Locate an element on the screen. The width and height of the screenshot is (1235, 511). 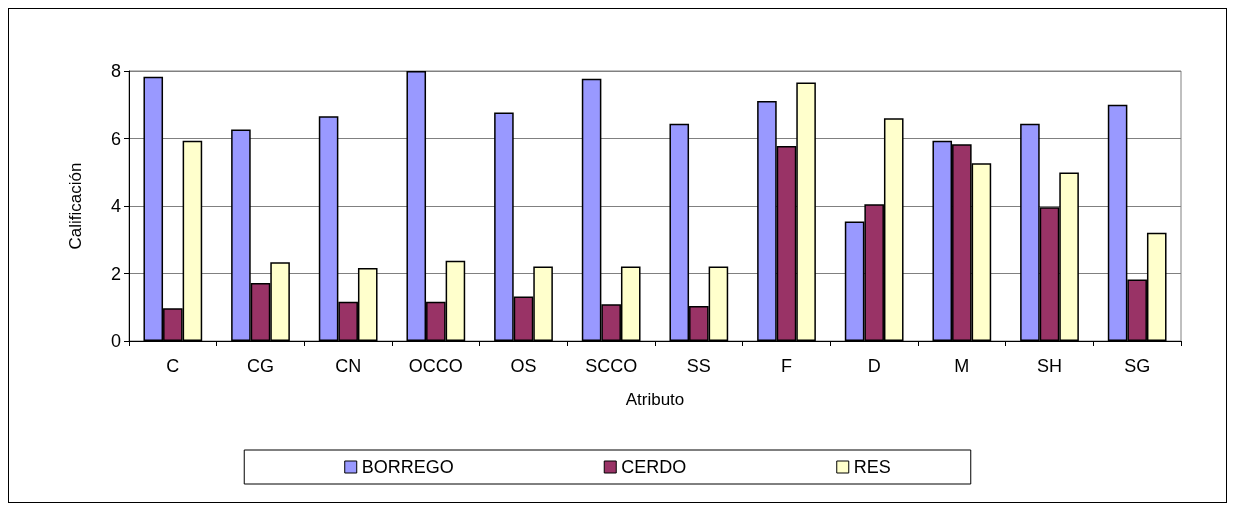
x-tick-label: M is located at coordinates (962, 366).